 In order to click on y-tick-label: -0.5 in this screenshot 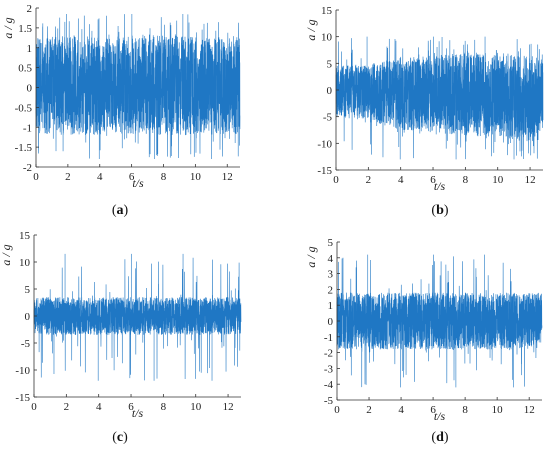, I will do `click(24, 108)`.